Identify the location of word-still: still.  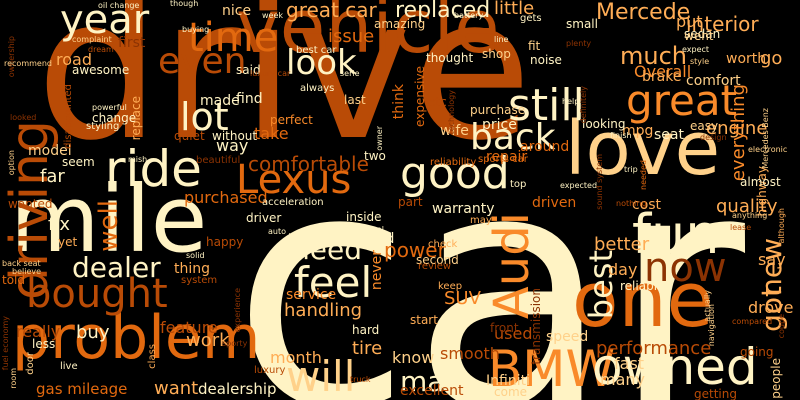
(546, 105).